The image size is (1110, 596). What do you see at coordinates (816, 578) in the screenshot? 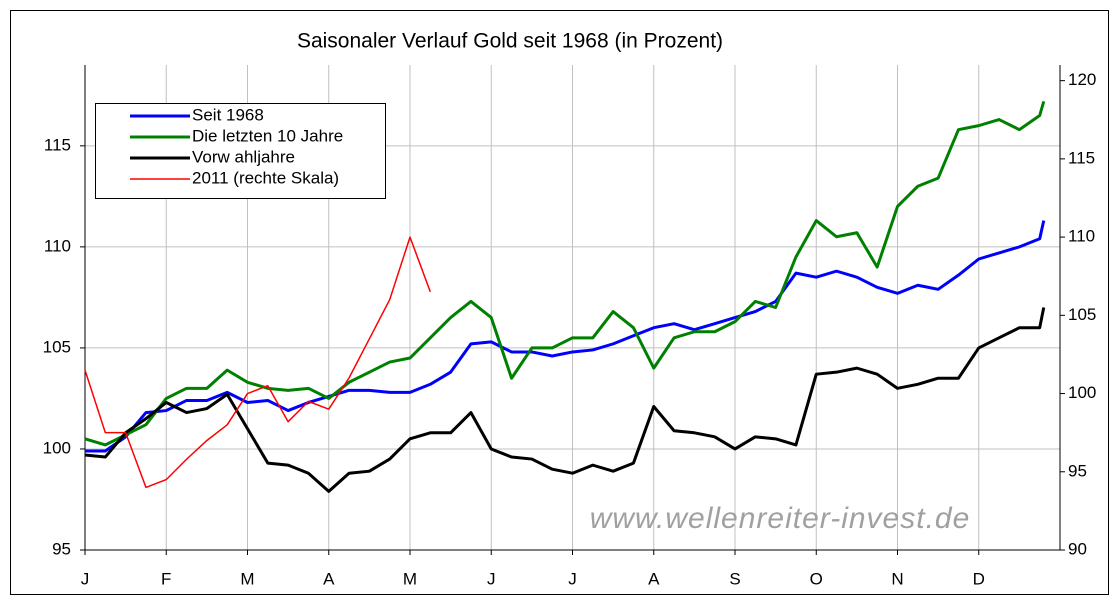
I see `x-tick-label: O` at bounding box center [816, 578].